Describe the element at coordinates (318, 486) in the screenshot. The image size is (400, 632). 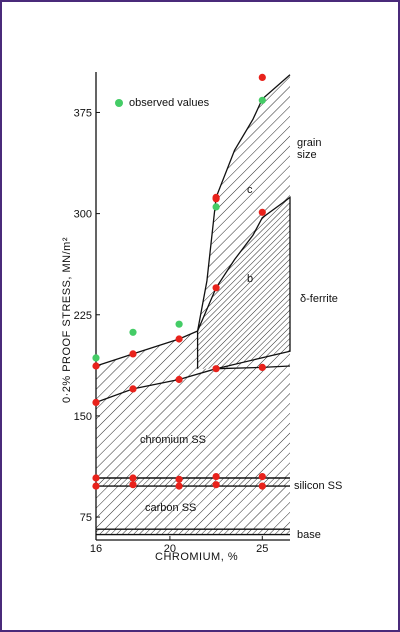
I see `region-label-silicon: silicon SS` at that location.